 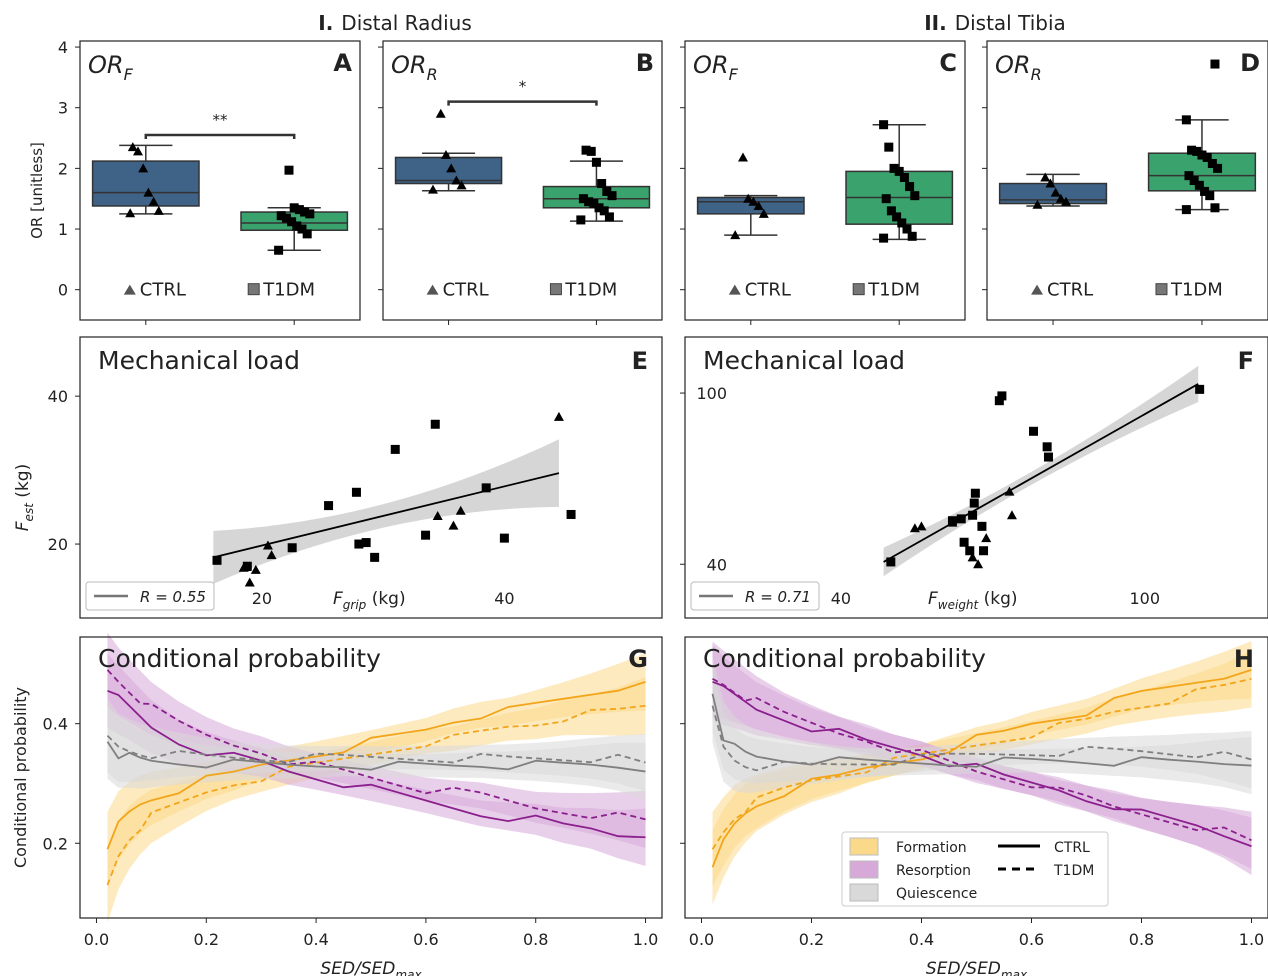 I want to click on y-tick-label: 1, so click(x=63, y=229).